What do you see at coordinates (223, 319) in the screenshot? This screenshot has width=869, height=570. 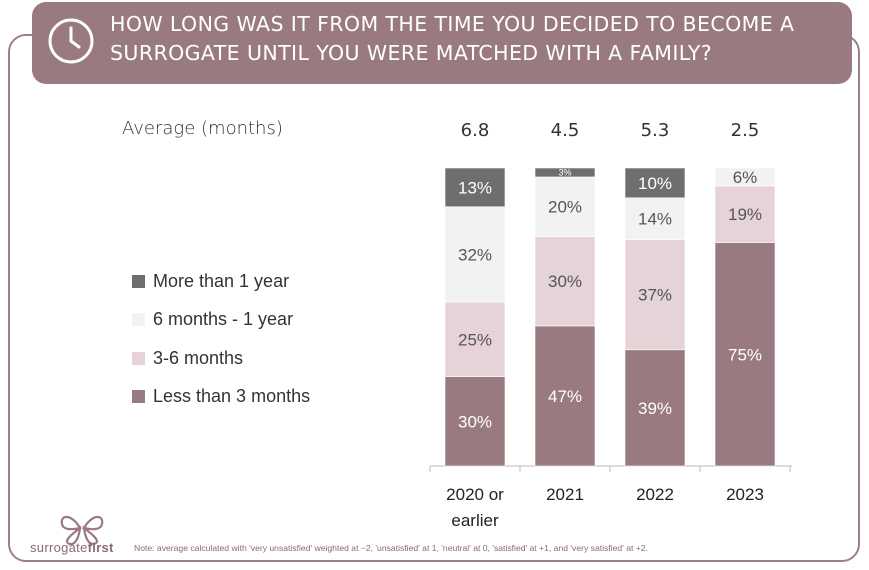 I see `legend-label: 6 months - 1 year` at bounding box center [223, 319].